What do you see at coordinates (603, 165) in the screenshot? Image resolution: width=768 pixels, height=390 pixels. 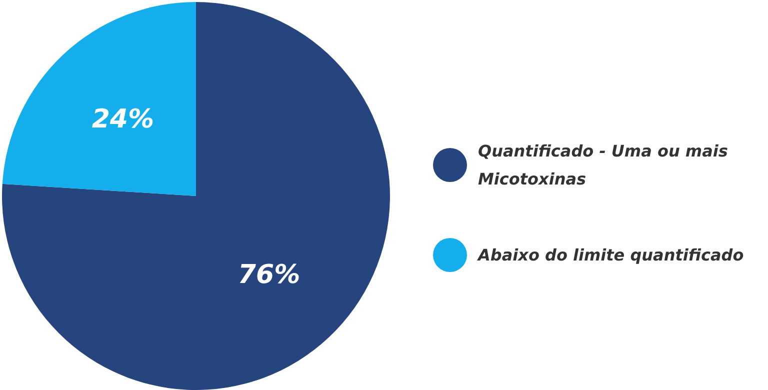 I see `legend-label: Quantificado - Uma ou mais Micotoxinas` at bounding box center [603, 165].